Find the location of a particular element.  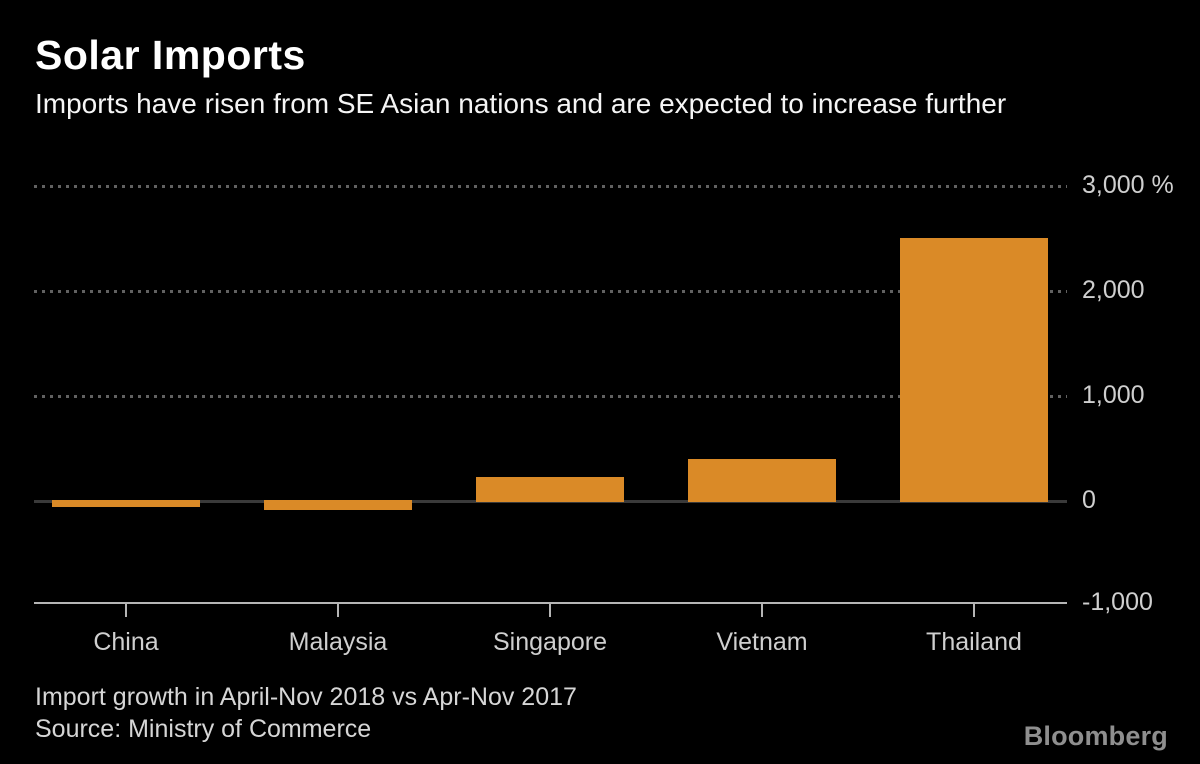

x-axis-label-thailand: Thailand is located at coordinates (974, 642).